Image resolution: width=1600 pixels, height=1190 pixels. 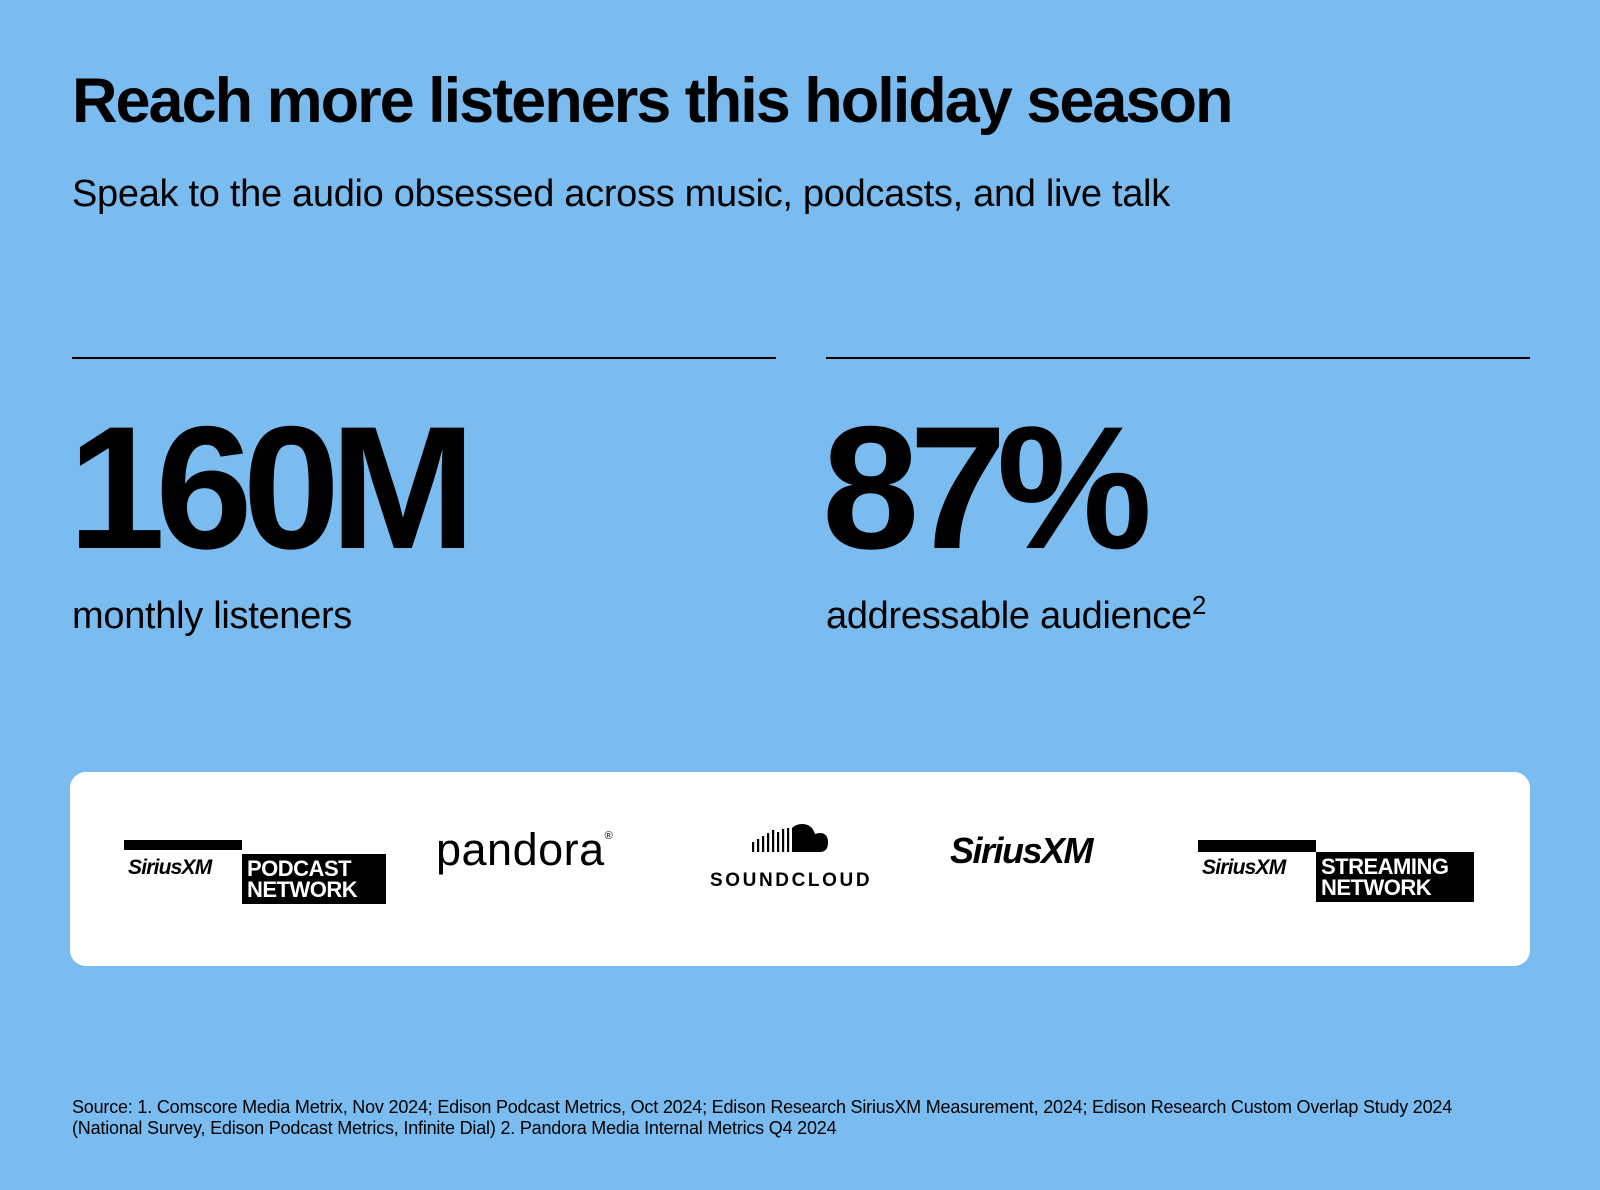 What do you see at coordinates (424, 358) in the screenshot?
I see `divider-left` at bounding box center [424, 358].